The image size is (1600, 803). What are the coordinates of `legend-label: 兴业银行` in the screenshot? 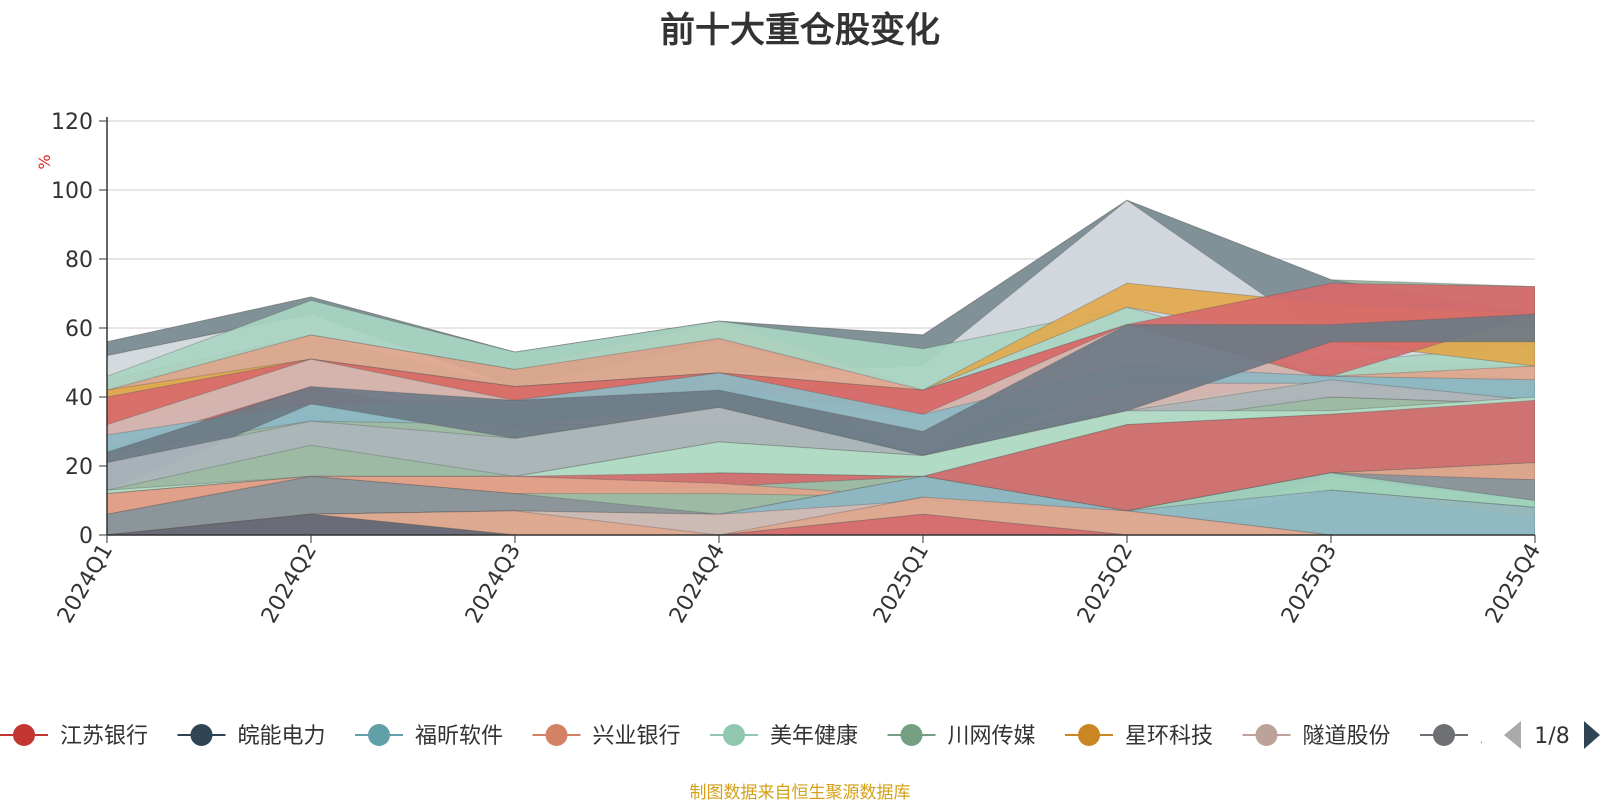 It's located at (637, 736).